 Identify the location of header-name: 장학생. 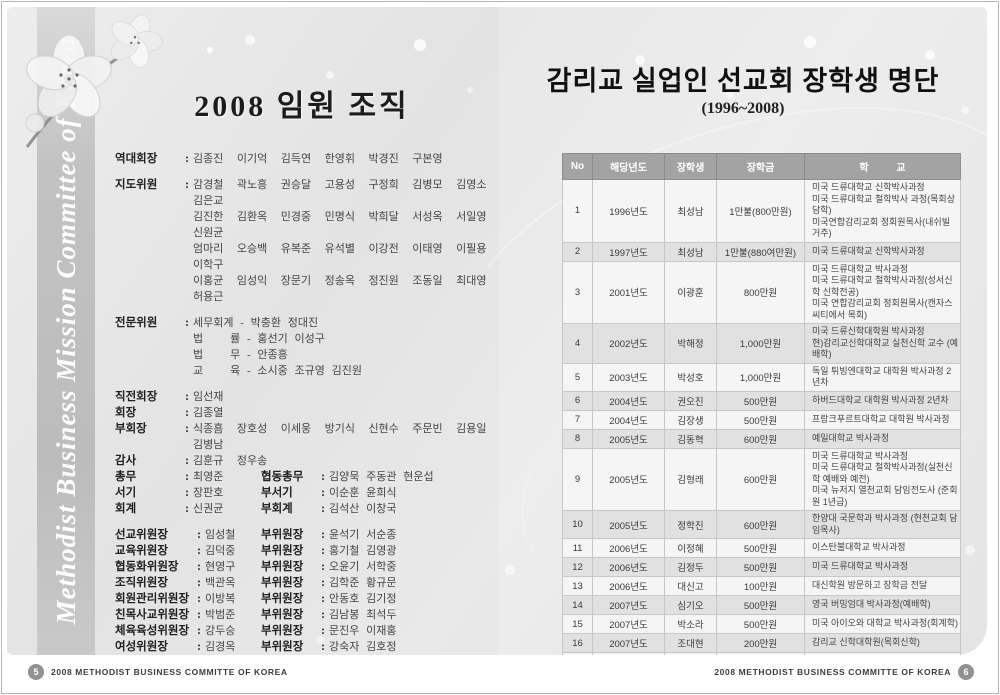
(690, 166).